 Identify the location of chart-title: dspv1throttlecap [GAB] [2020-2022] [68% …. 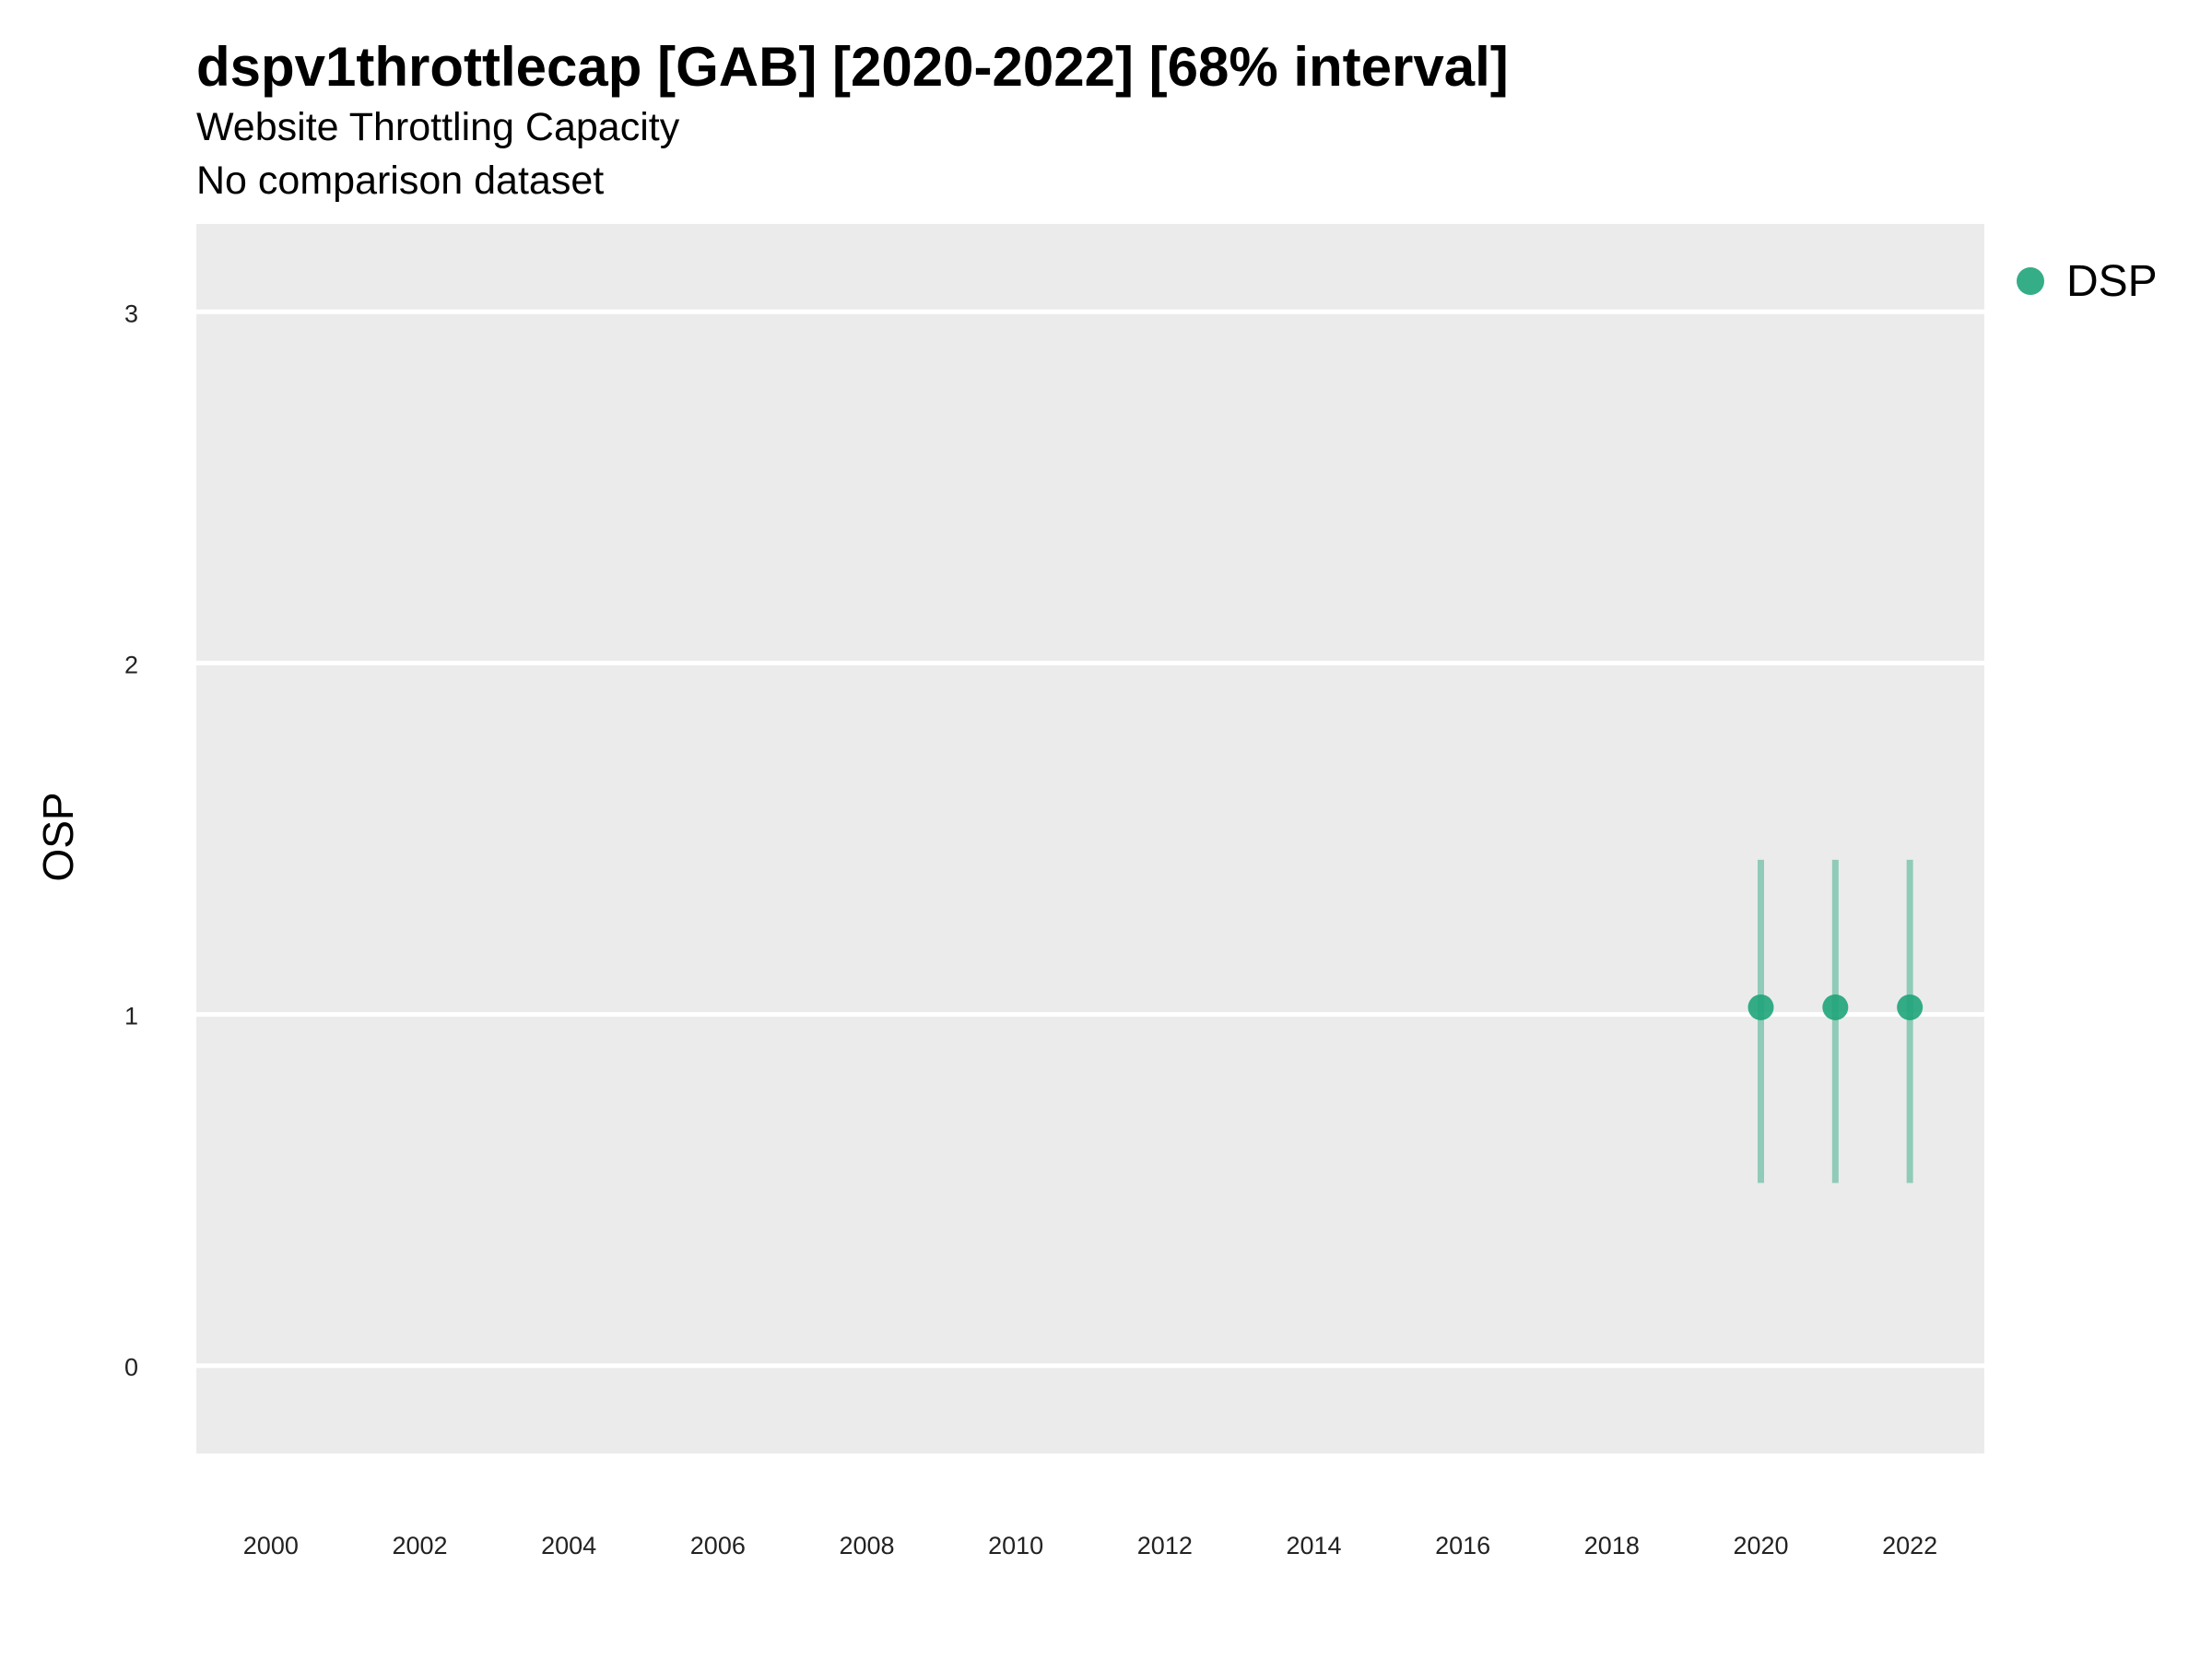
(852, 67).